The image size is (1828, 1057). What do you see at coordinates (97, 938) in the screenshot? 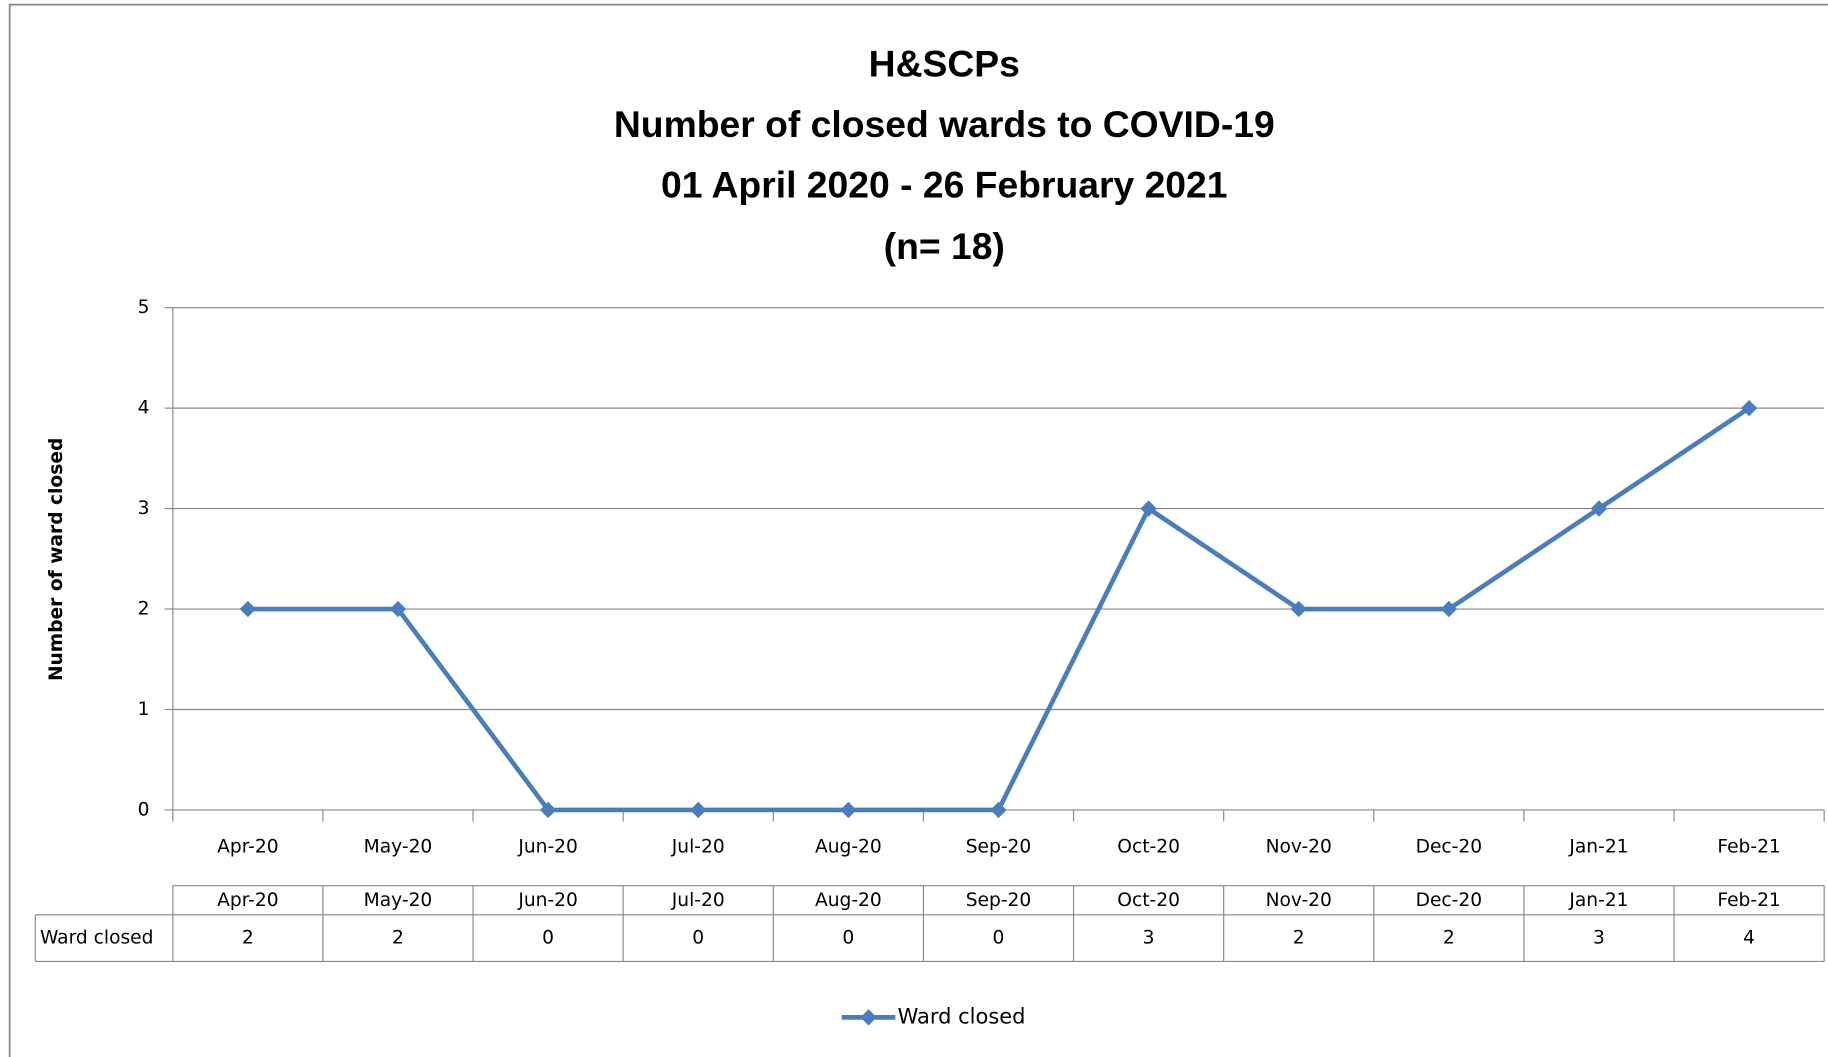
I see `table-row-label: Ward closed` at bounding box center [97, 938].